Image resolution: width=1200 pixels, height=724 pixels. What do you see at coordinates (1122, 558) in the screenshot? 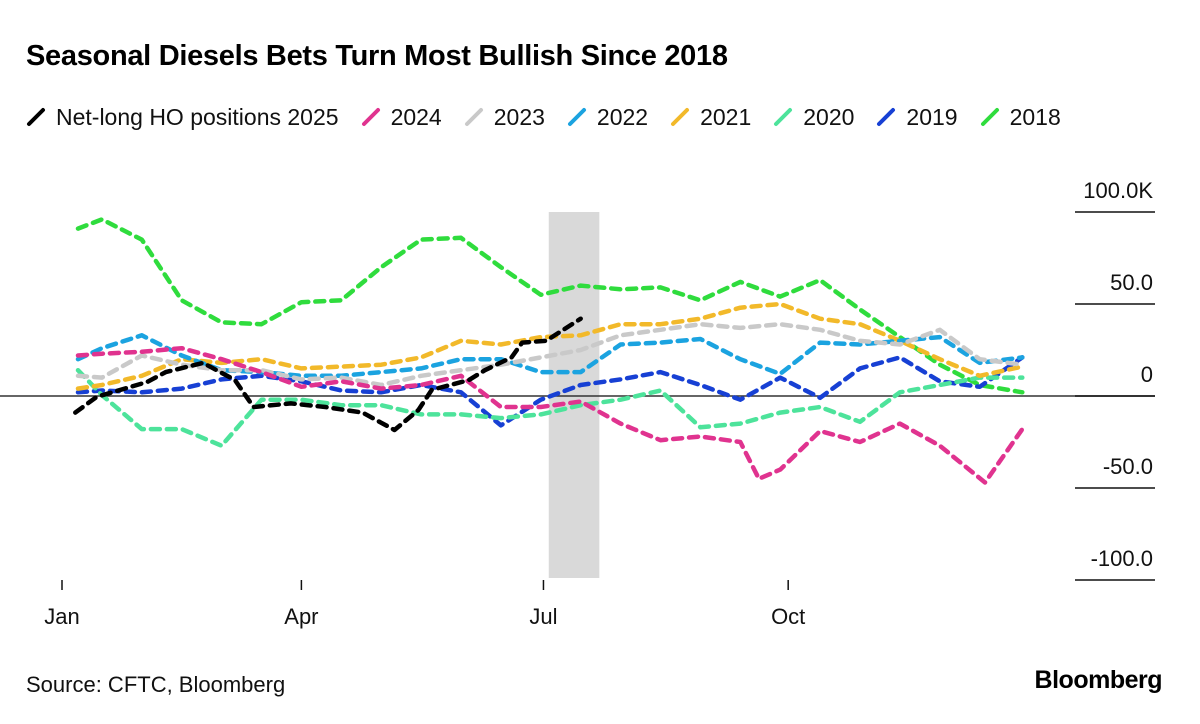
I see `y-tick-label: -100.0` at bounding box center [1122, 558].